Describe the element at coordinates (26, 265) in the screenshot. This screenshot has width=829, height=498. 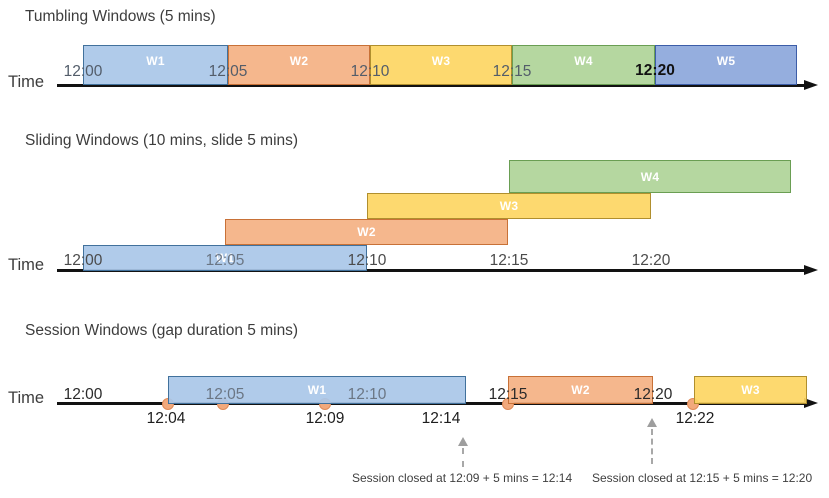
I see `sliding-time-axis-label: Time` at that location.